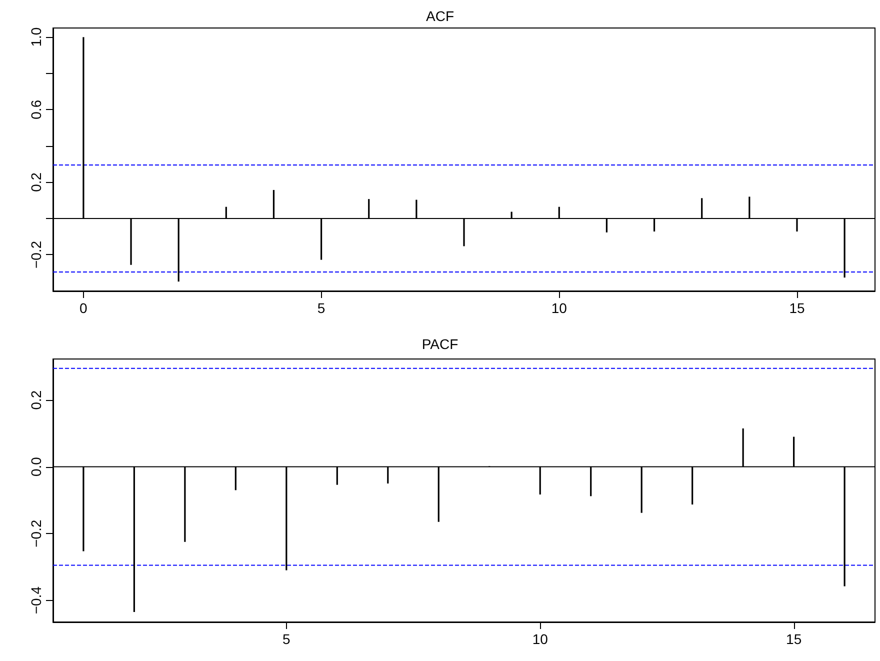 This screenshot has height=661, width=880. What do you see at coordinates (36, 466) in the screenshot?
I see `y-tick-label: 0.0` at bounding box center [36, 466].